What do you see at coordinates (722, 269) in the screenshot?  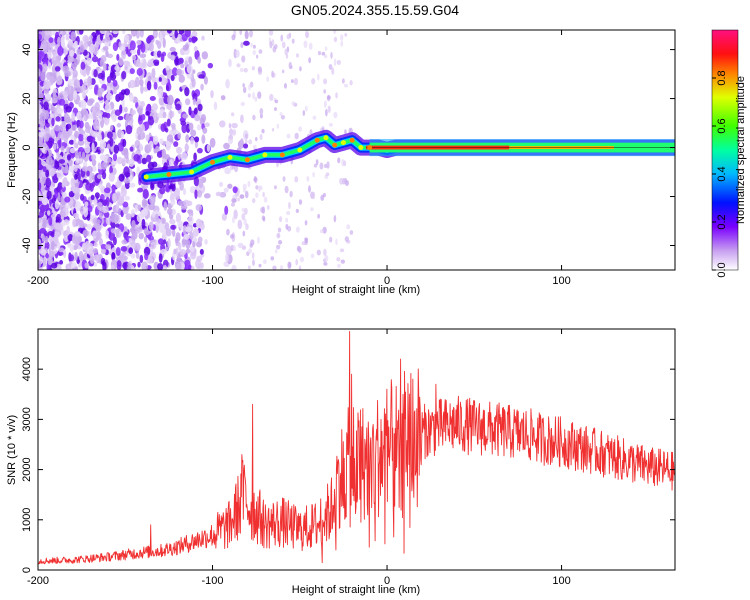 I see `colorbar-tick-label: 0.0` at bounding box center [722, 269].